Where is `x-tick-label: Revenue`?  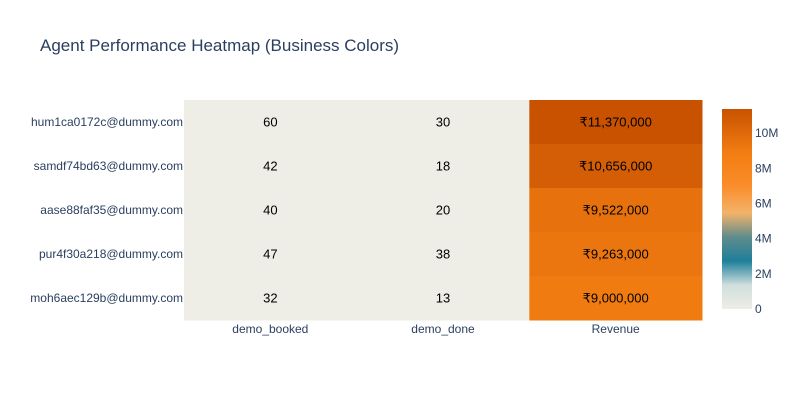 x-tick-label: Revenue is located at coordinates (616, 329).